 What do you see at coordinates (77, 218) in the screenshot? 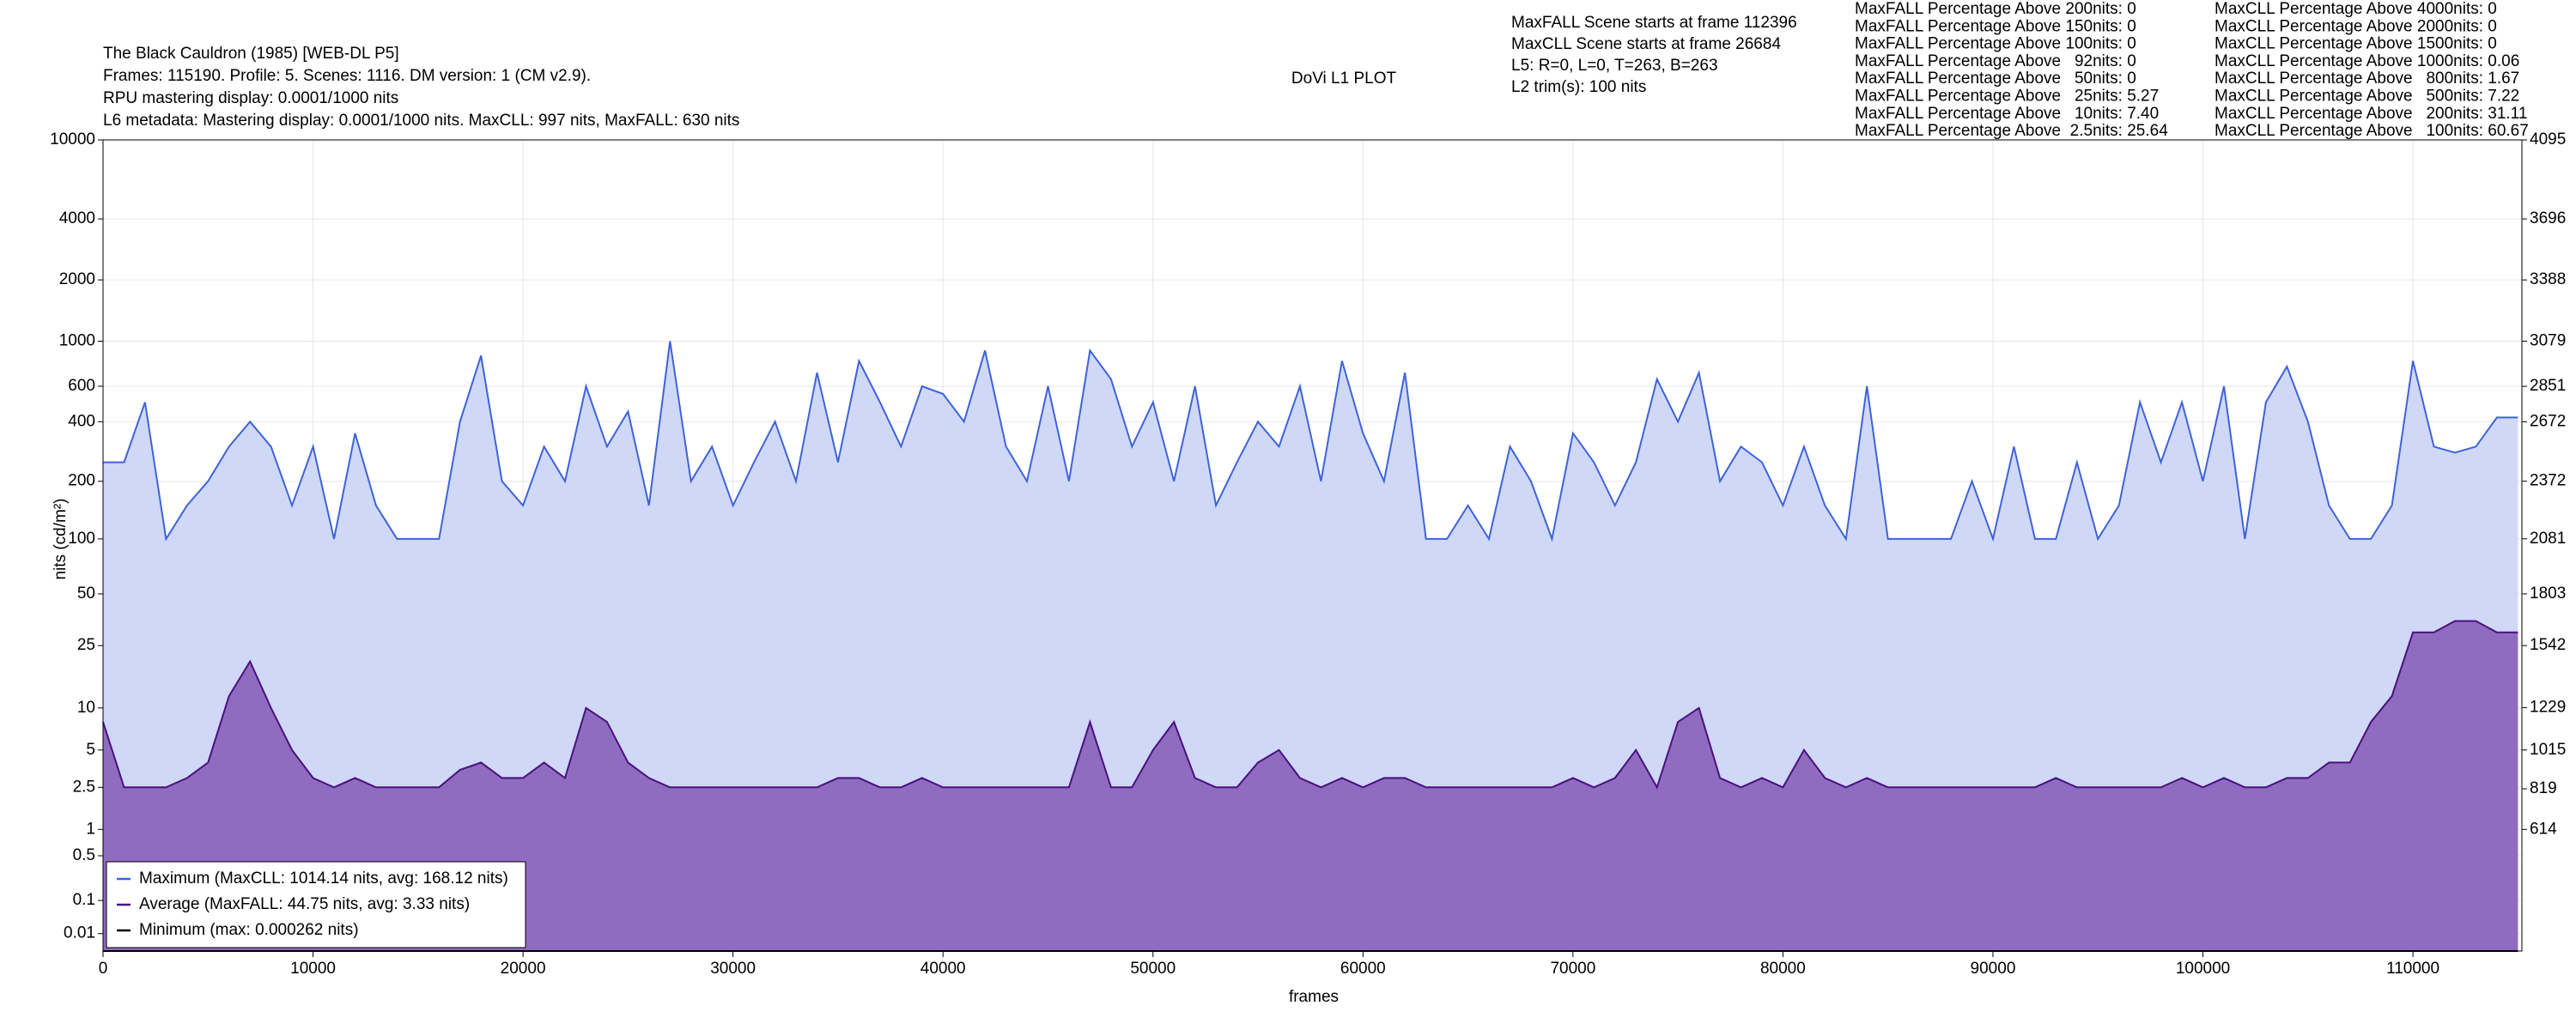
I see `y-tick-label: 4000` at bounding box center [77, 218].